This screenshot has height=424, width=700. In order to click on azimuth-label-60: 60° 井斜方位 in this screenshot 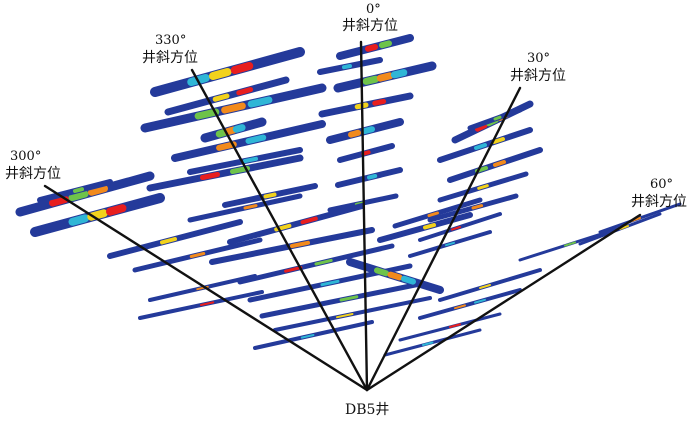, I will do `click(659, 193)`.